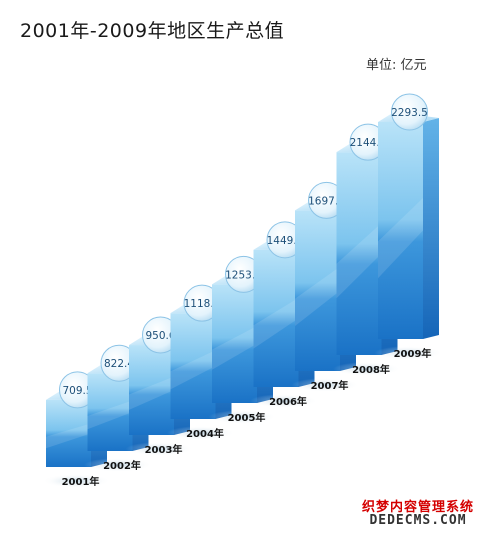 The image size is (484, 542). I want to click on watermark: 织梦内容管理系统 DEDECMS.COM, so click(418, 514).